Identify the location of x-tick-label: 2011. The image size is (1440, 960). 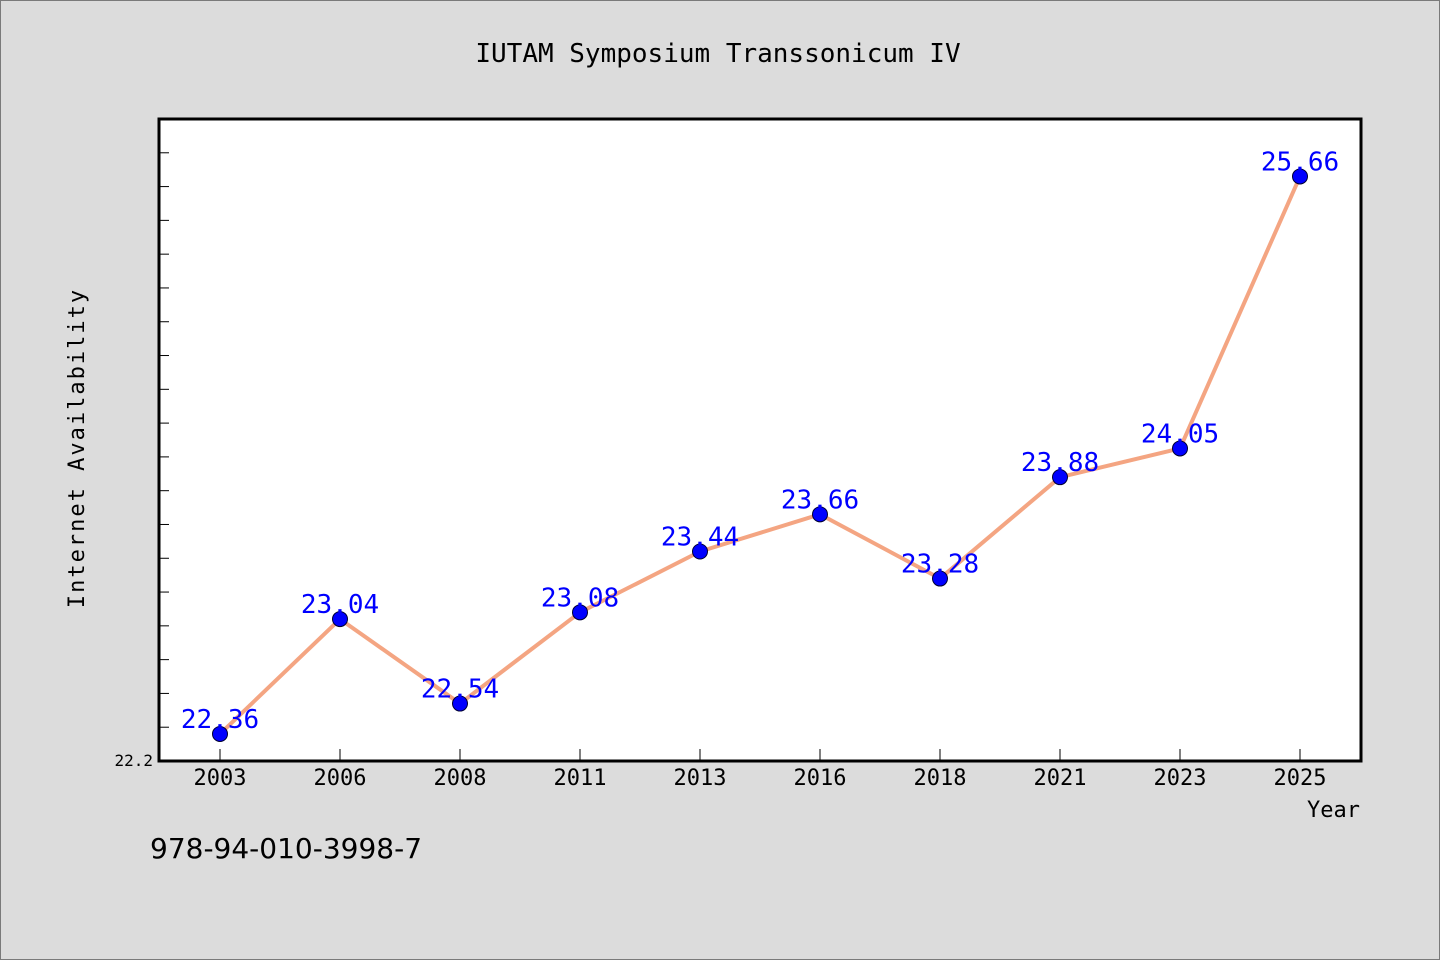
(580, 778).